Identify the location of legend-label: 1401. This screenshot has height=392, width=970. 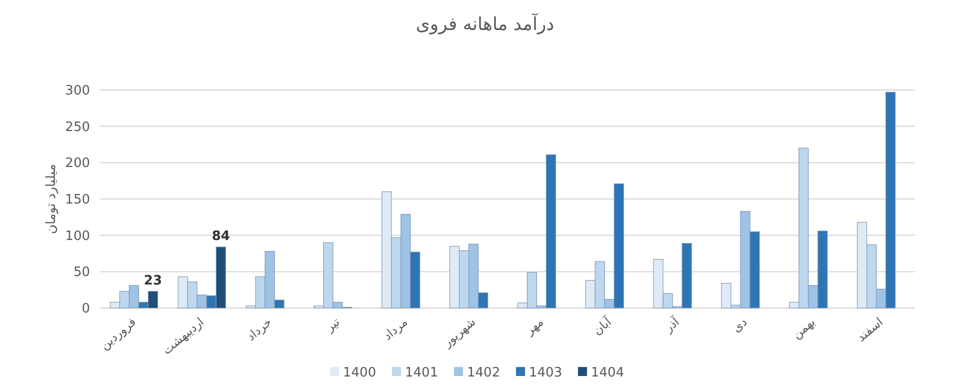
(421, 373).